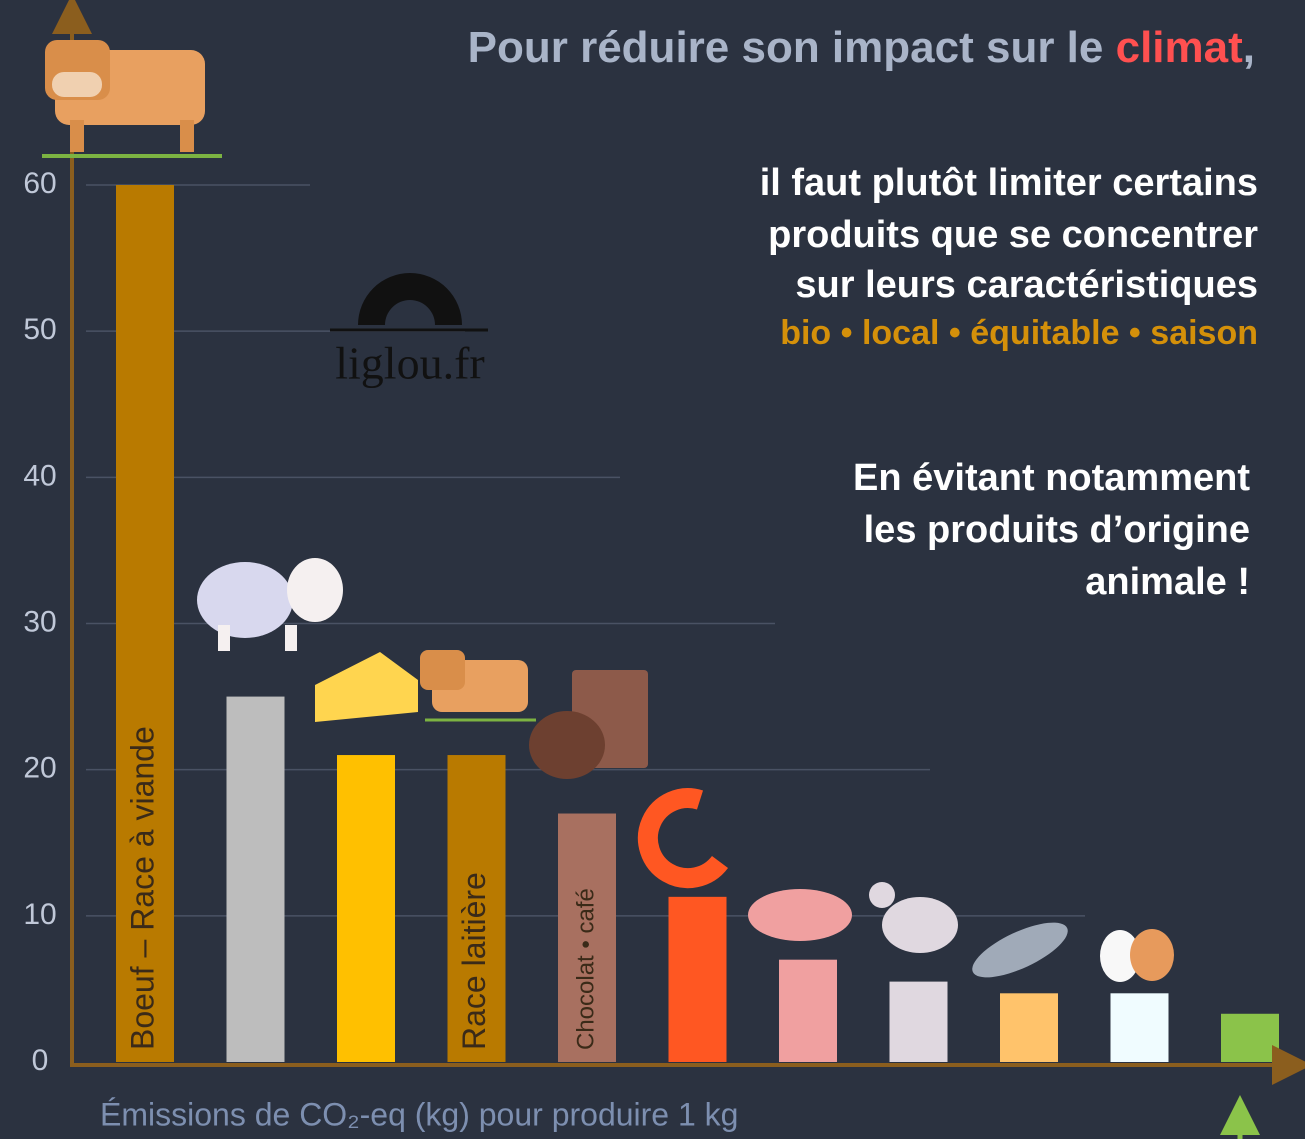 The height and width of the screenshot is (1139, 1305). Describe the element at coordinates (39, 475) in the screenshot. I see `y-tick-label: 40` at that location.